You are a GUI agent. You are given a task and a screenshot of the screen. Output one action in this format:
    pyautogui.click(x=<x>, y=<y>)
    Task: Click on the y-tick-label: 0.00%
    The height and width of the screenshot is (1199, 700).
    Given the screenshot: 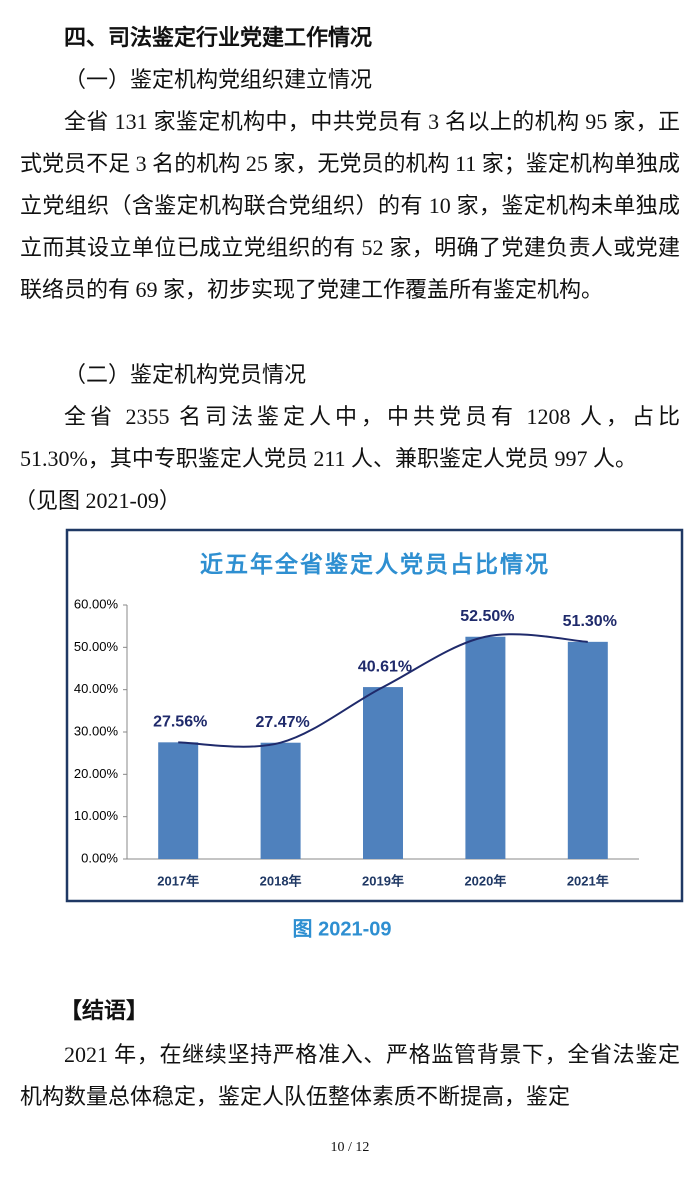 What is the action you would take?
    pyautogui.click(x=99, y=857)
    